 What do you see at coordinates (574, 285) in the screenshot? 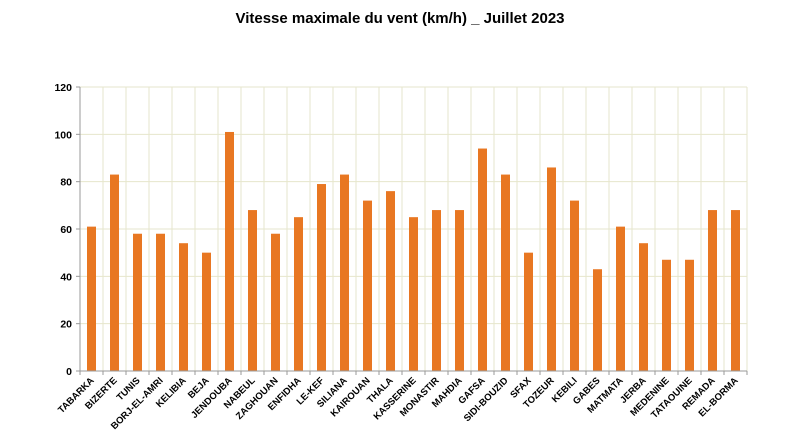
I see `bar-kebili` at bounding box center [574, 285].